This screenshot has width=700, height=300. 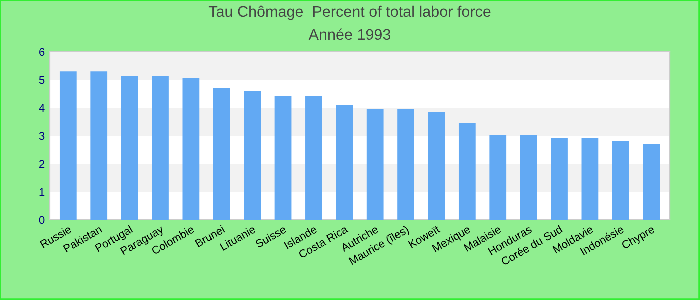 I want to click on y-tick-label: 2, so click(x=42, y=164).